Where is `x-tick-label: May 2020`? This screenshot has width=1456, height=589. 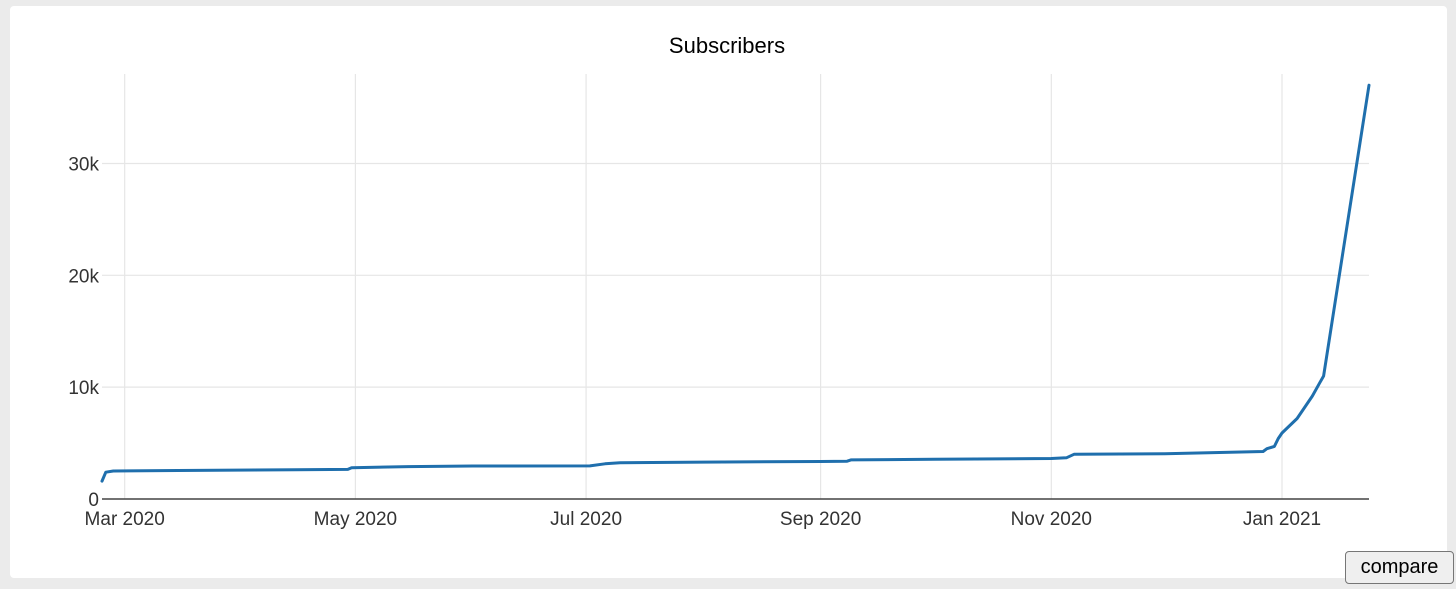 x-tick-label: May 2020 is located at coordinates (355, 519).